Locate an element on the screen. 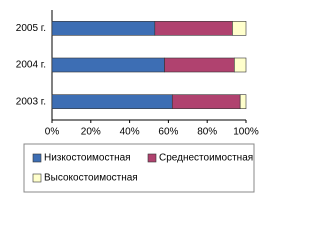  legend-label: Низкостоимостная is located at coordinates (87, 158).